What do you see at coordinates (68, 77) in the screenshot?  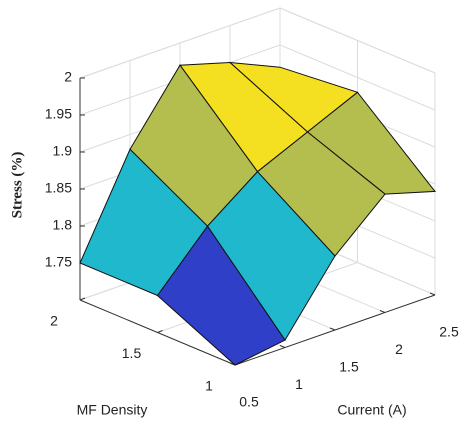 I see `z-tick-label: 2` at bounding box center [68, 77].